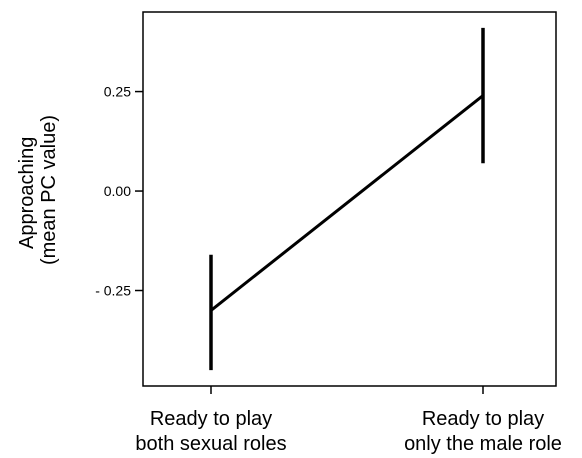  Describe the element at coordinates (49, 190) in the screenshot. I see `y-axis-label-line-2: (mean PC value)` at that location.